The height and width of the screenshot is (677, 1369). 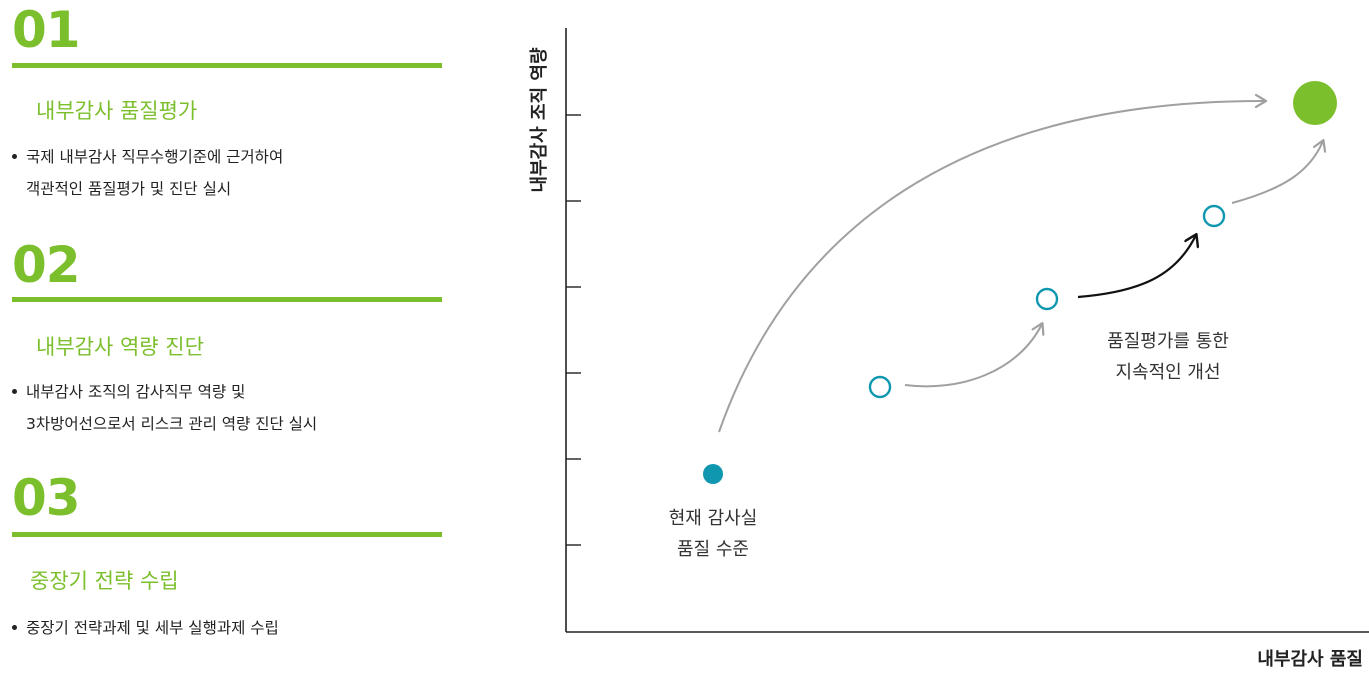 I want to click on caption-line: 지속적인 개선, so click(x=1168, y=372).